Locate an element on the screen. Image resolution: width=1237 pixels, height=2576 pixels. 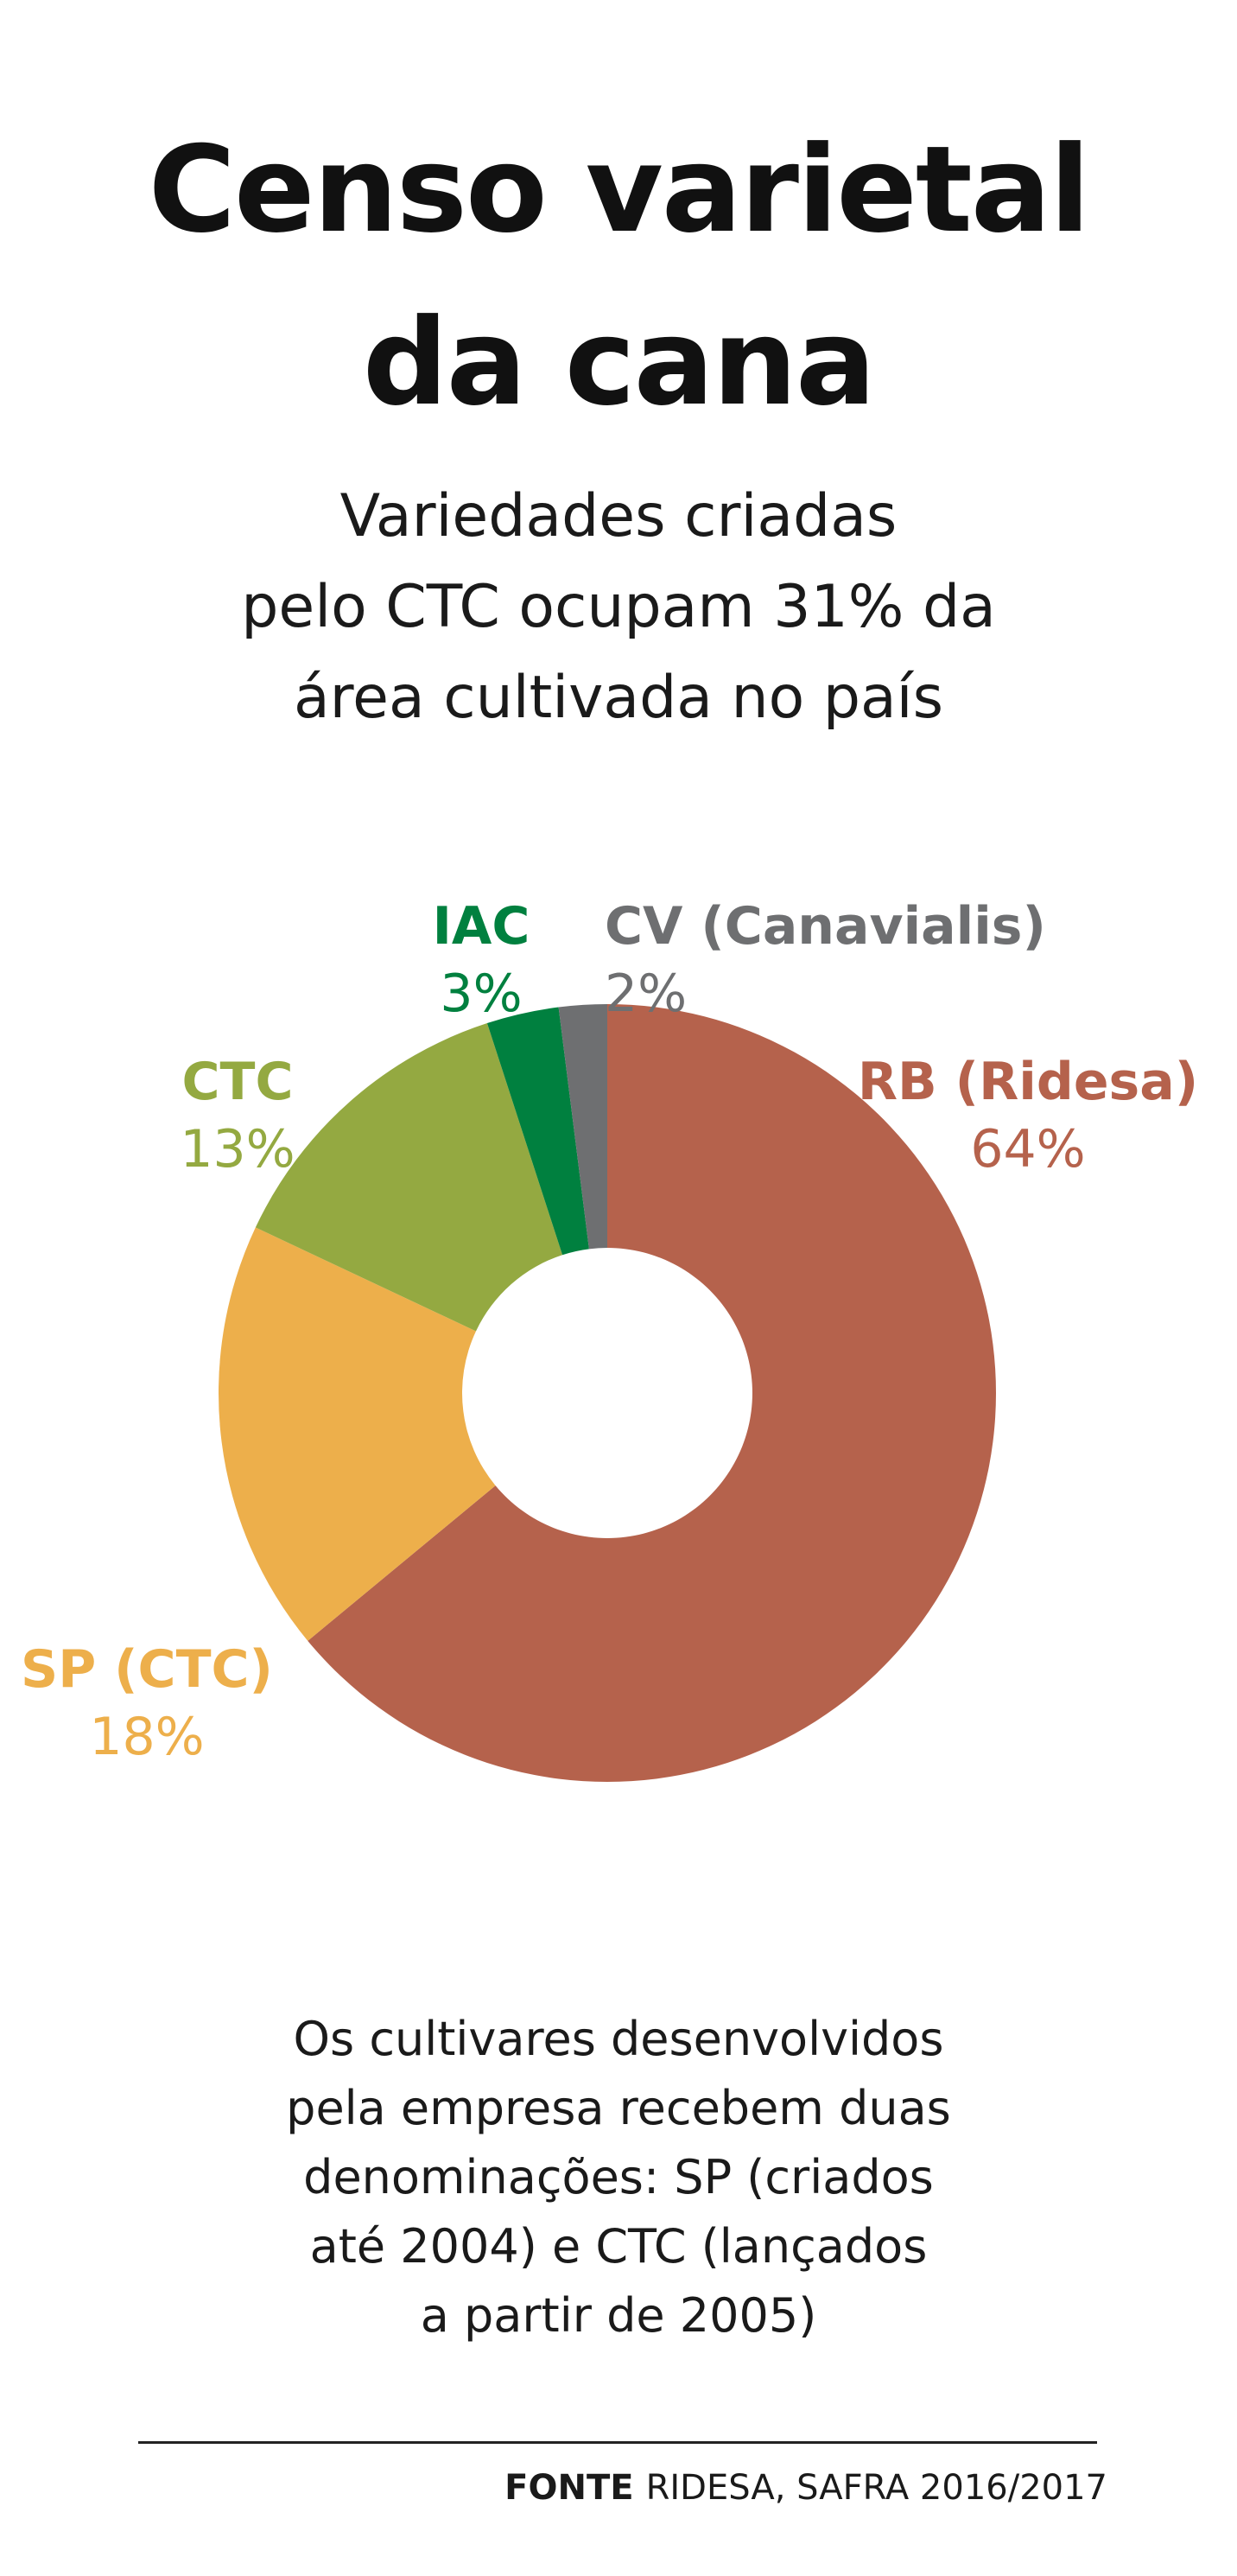
chart-subtitle-line-2: pelo CTC ocupam 31% da is located at coordinates (618, 607).